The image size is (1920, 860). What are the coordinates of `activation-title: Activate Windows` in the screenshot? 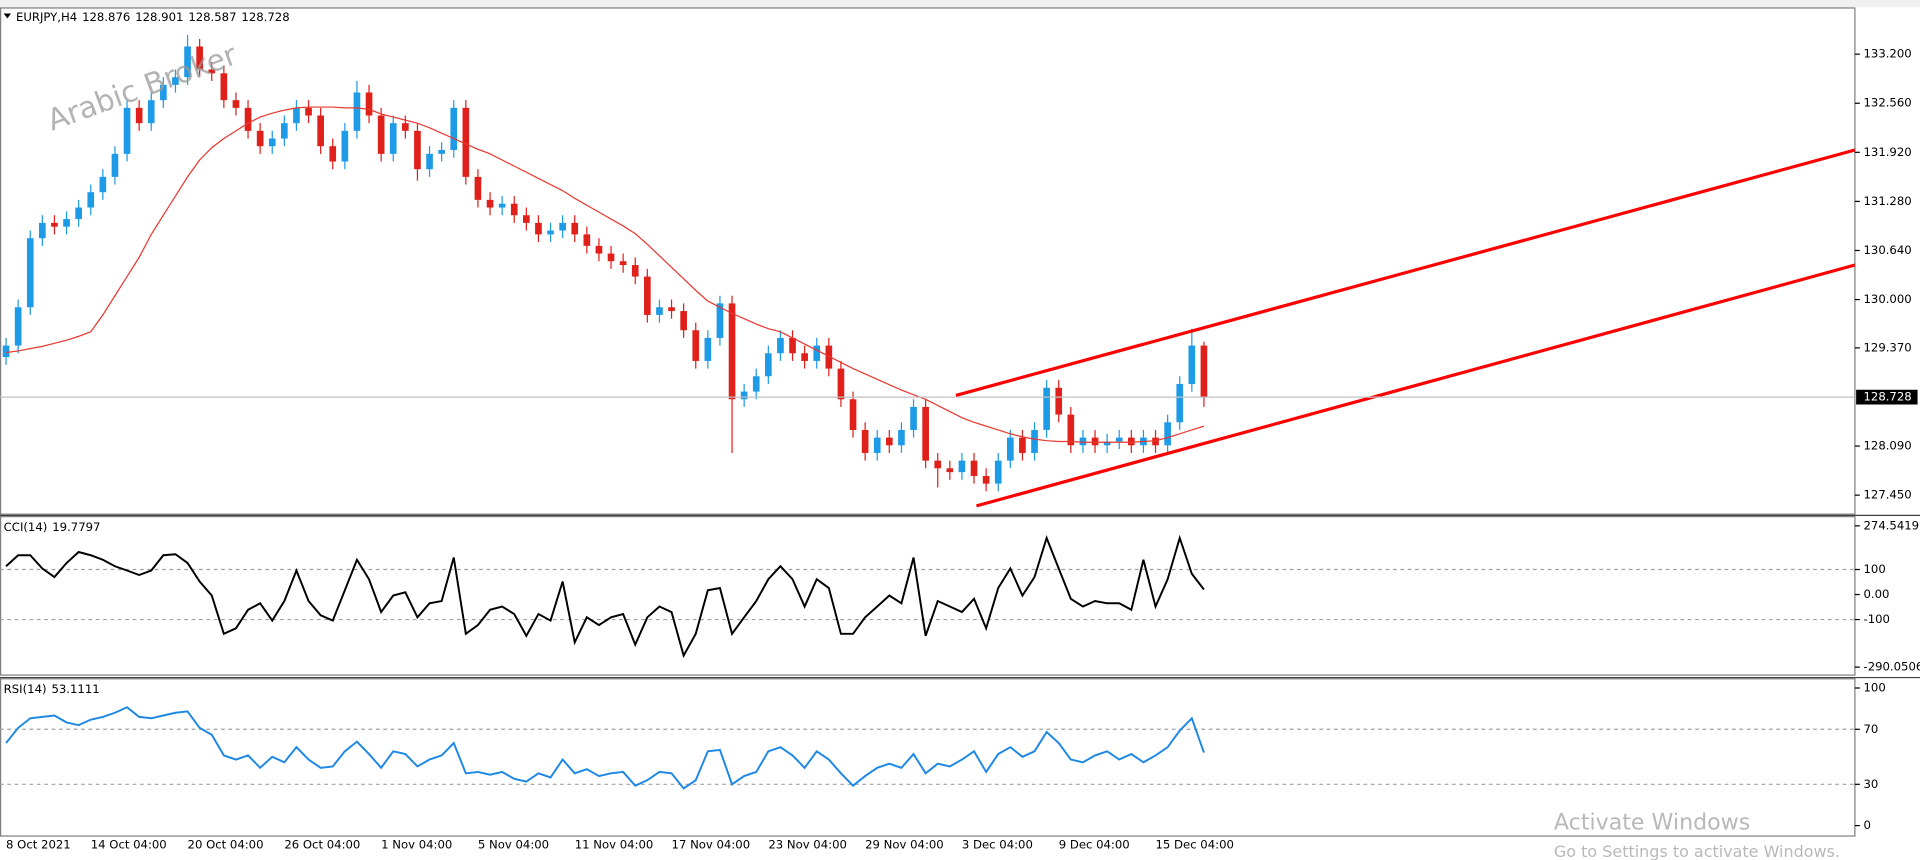 It's located at (1652, 823).